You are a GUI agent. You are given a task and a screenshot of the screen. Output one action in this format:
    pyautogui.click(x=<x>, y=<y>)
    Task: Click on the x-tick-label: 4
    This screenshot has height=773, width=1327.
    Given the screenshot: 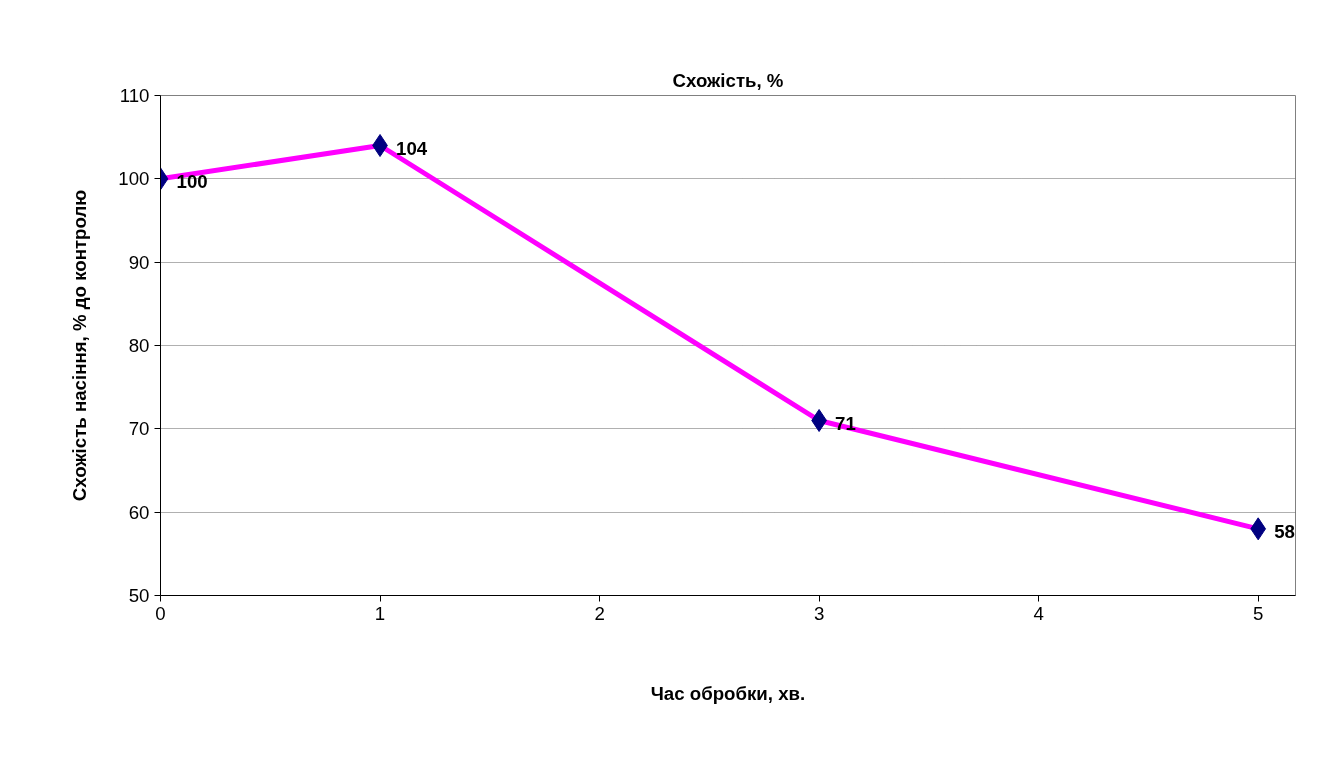 What is the action you would take?
    pyautogui.click(x=1038, y=613)
    